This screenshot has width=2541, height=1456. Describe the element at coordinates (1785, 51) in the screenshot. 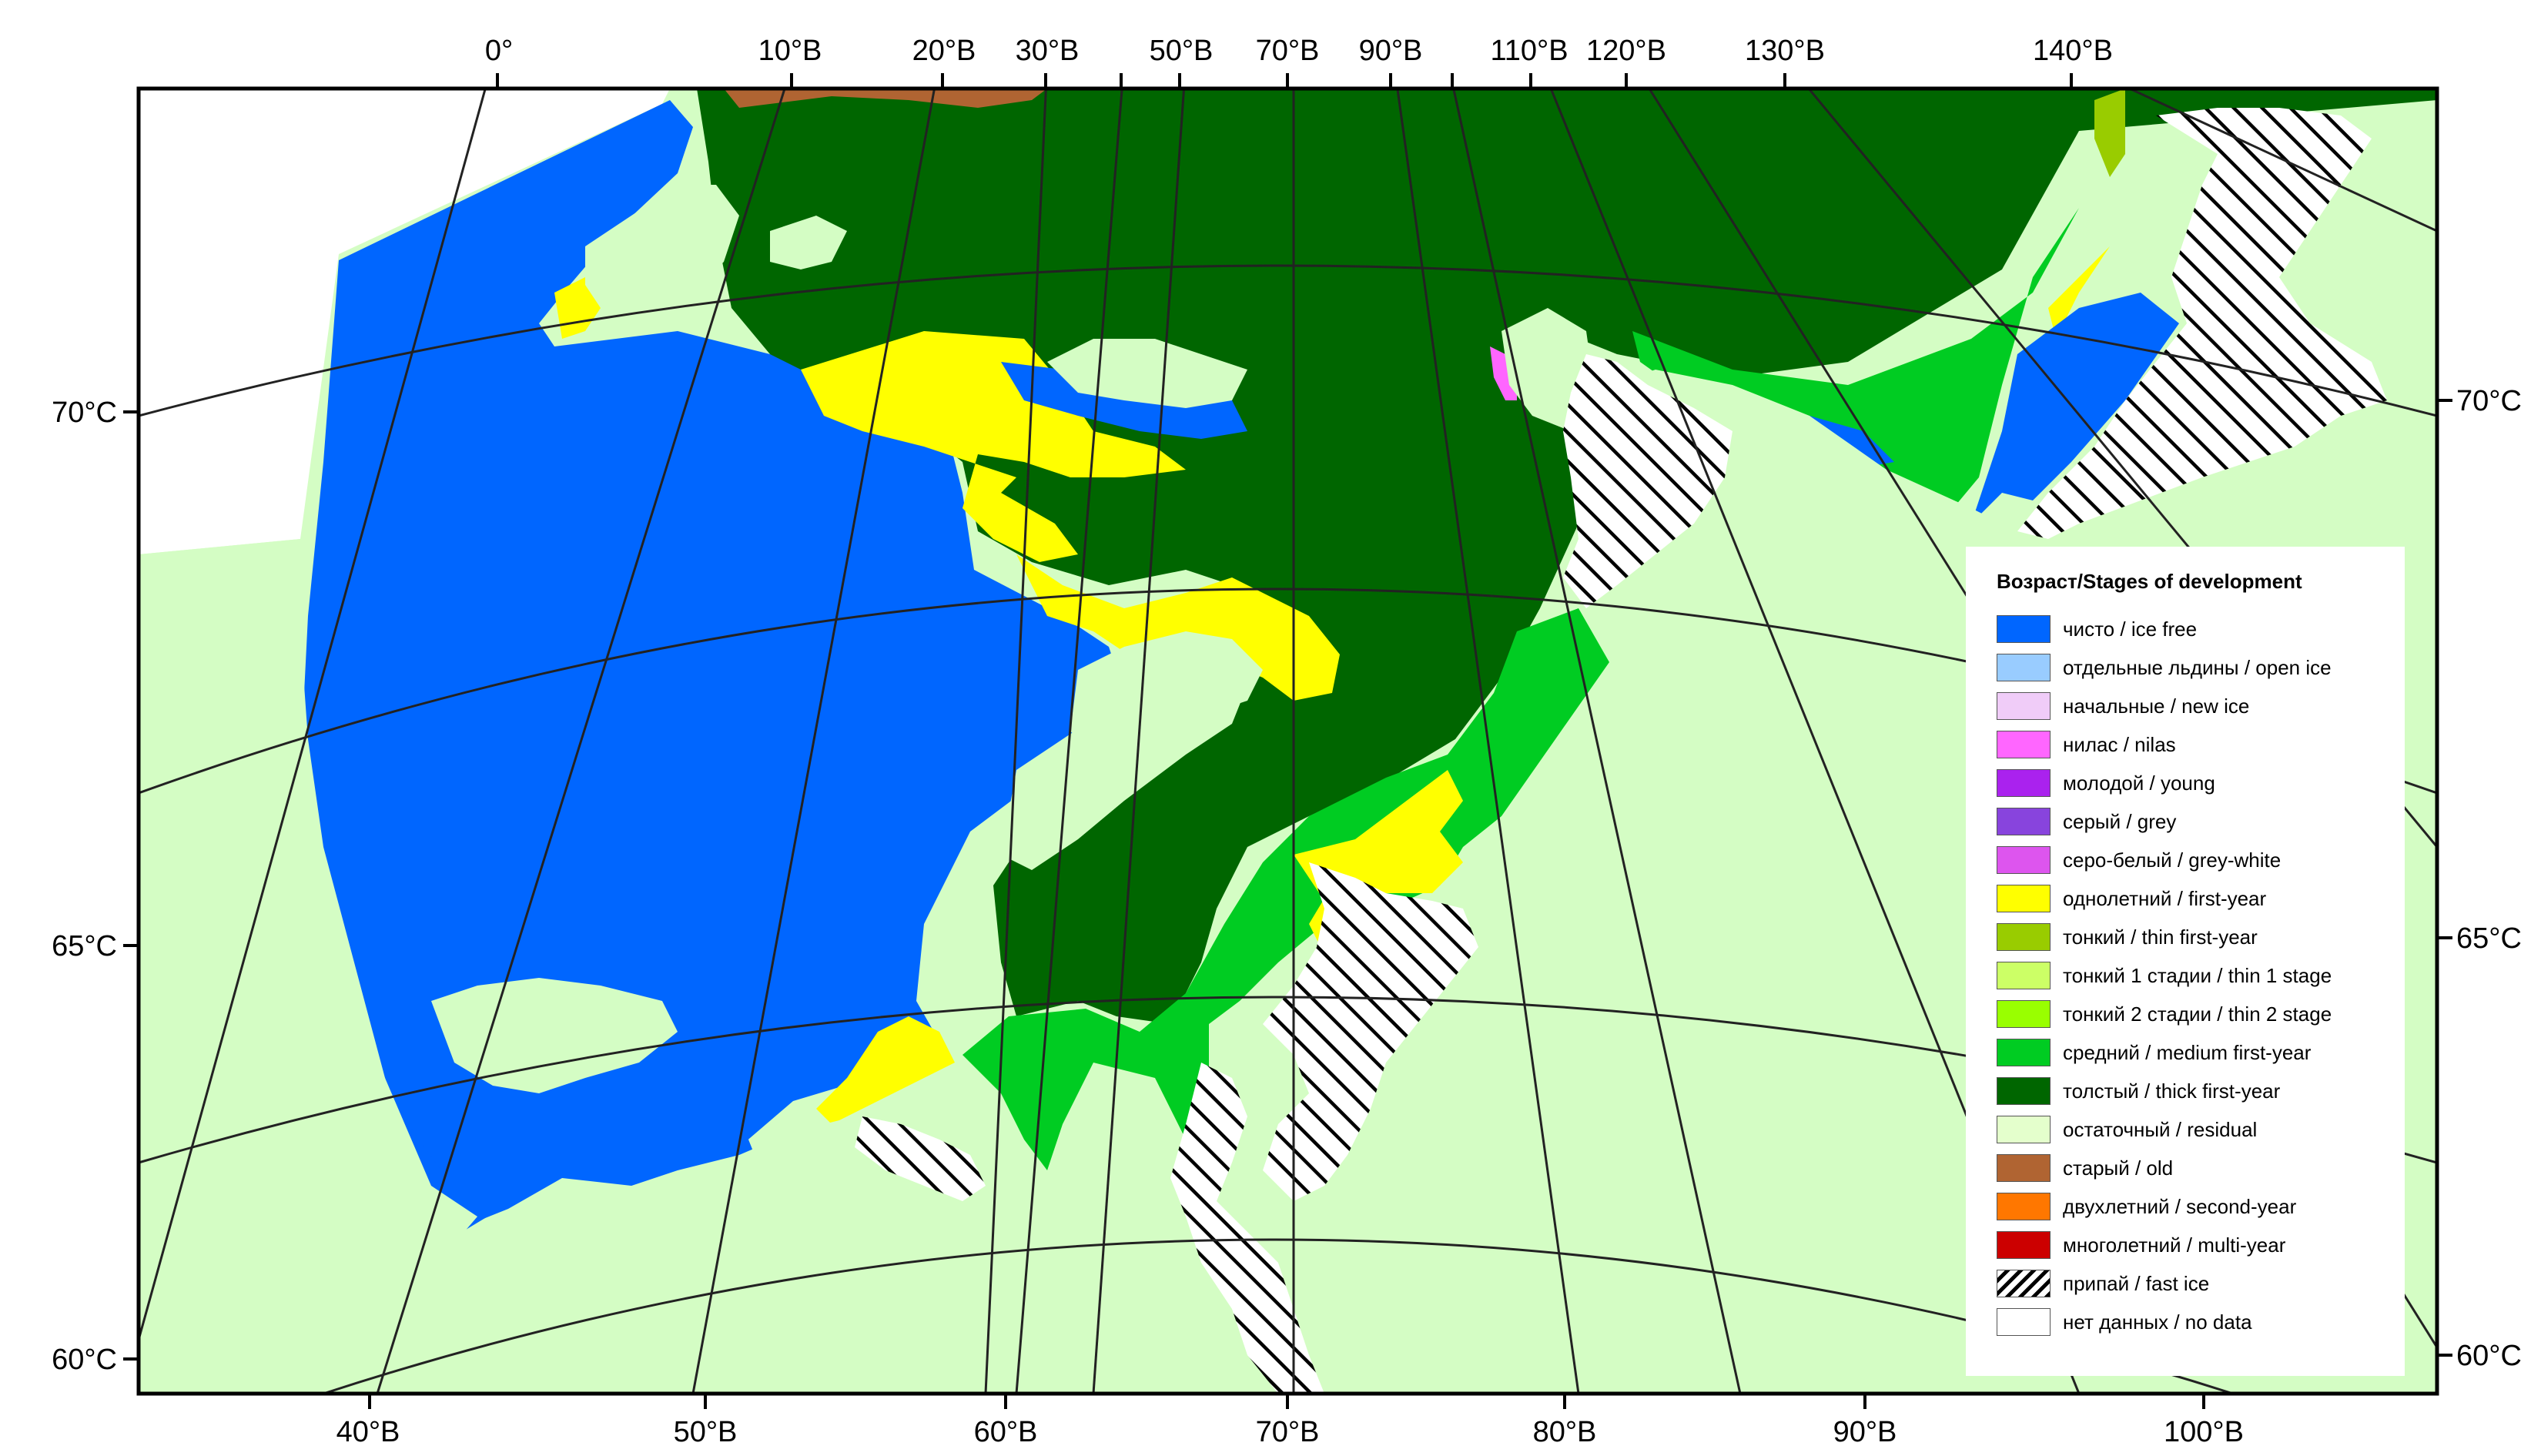

I see `top-lon-label: 130°В` at that location.